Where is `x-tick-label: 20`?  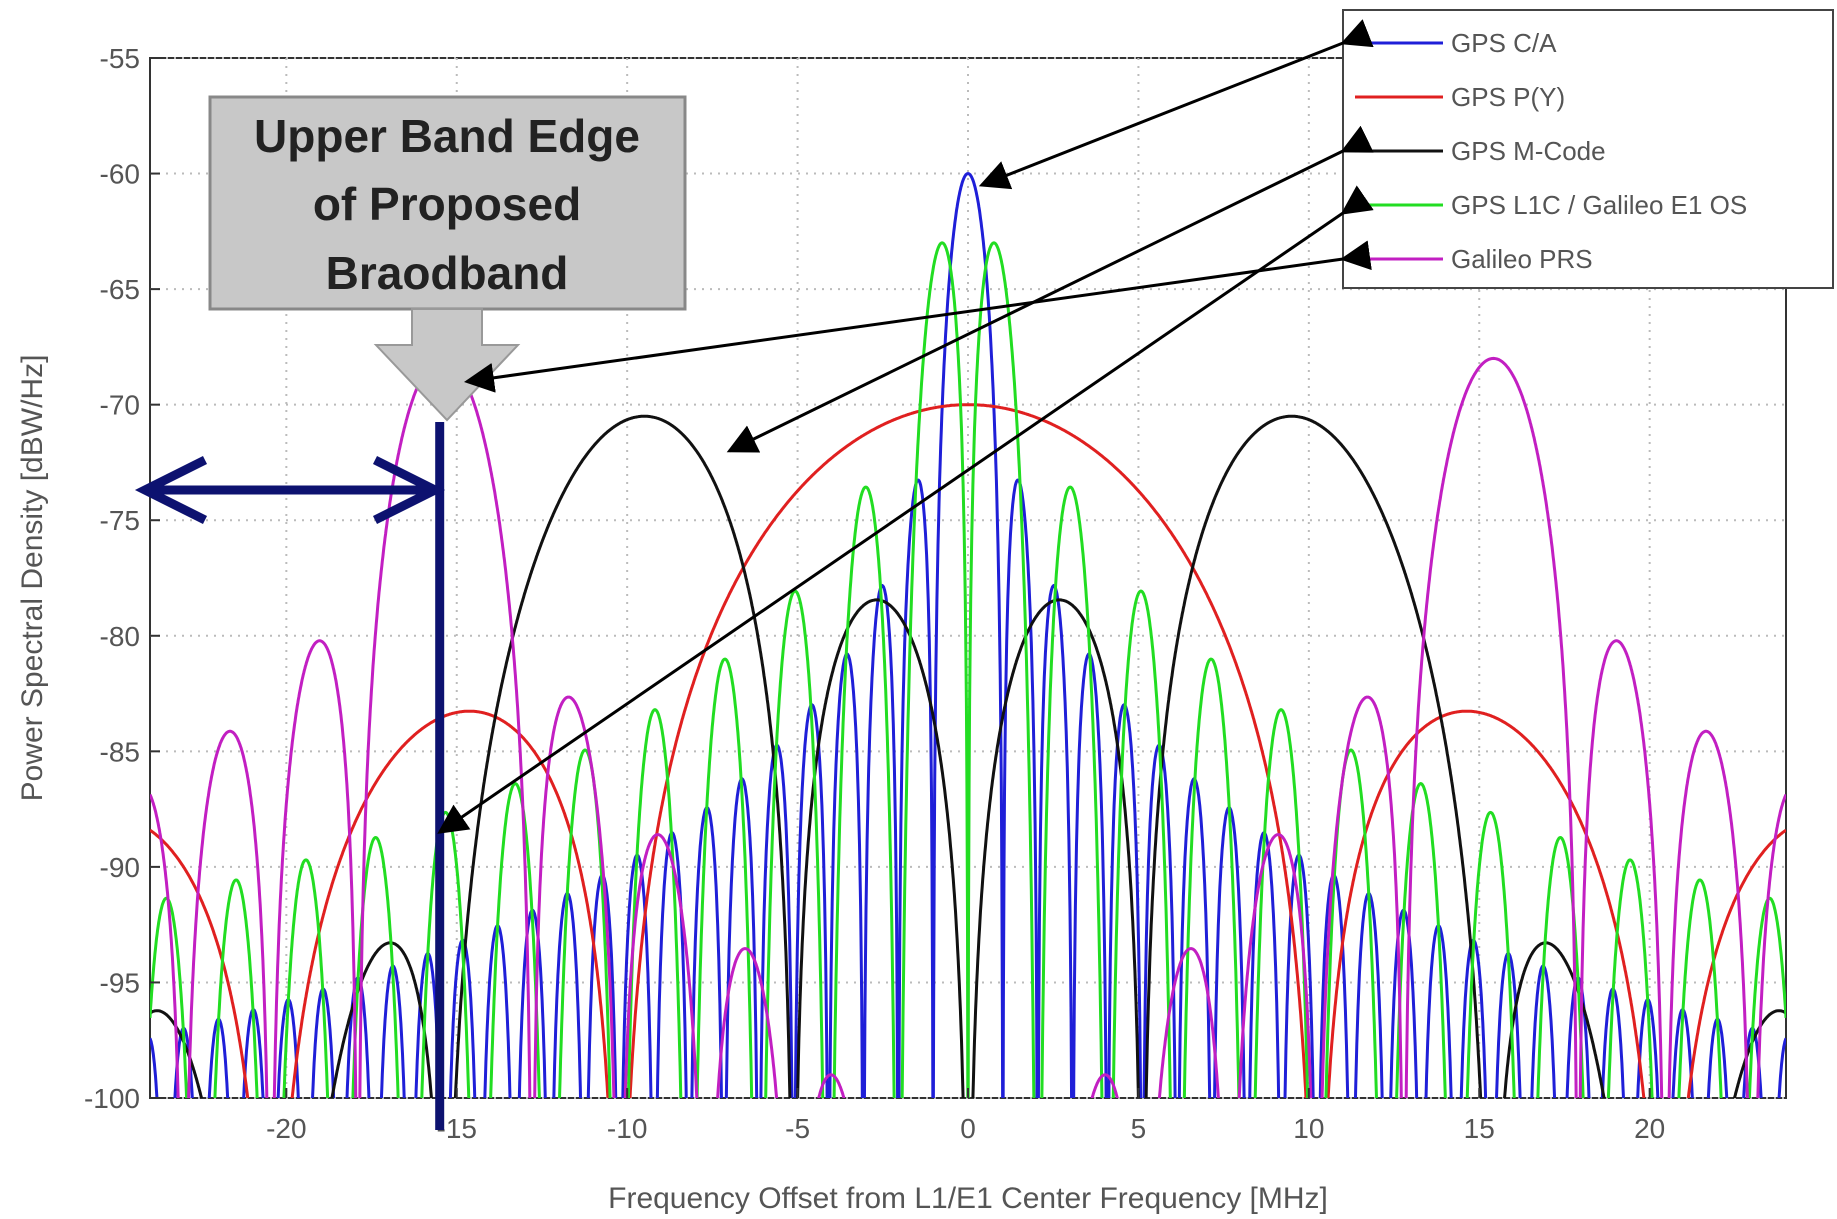
x-tick-label: 20 is located at coordinates (1649, 1128).